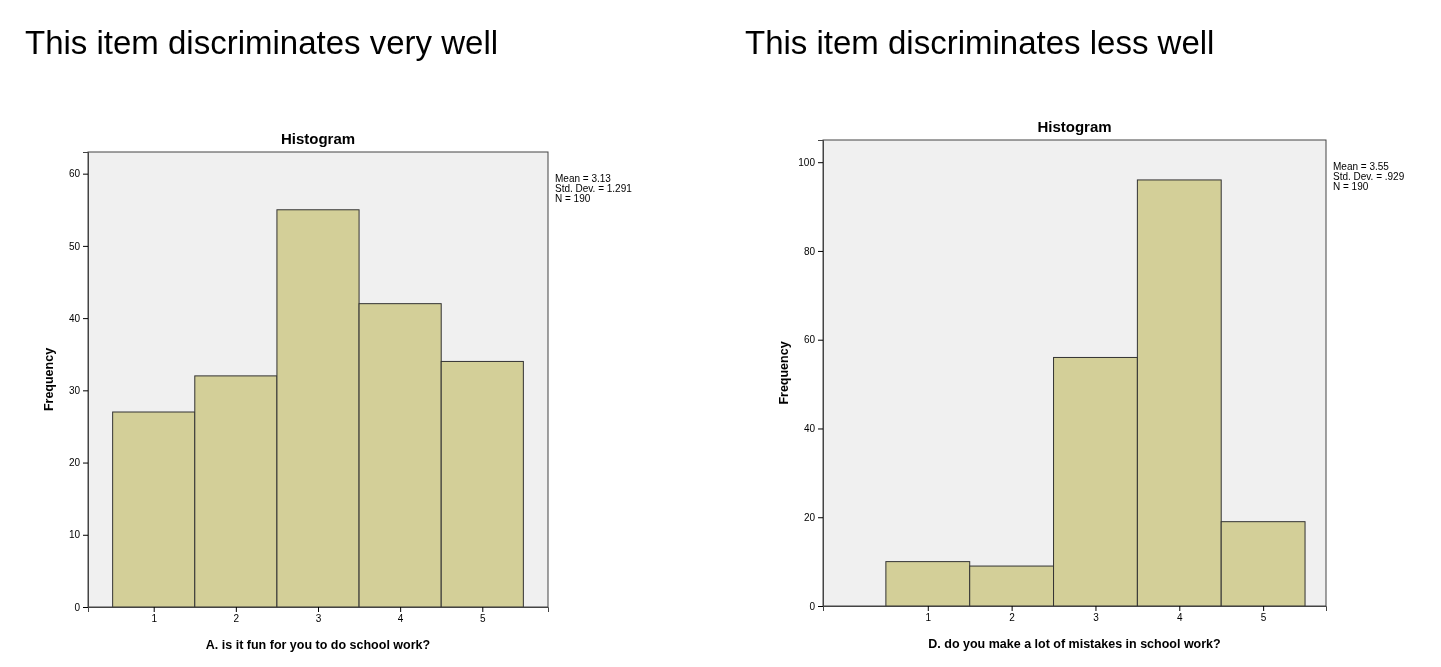 The width and height of the screenshot is (1441, 667). Describe the element at coordinates (1074, 644) in the screenshot. I see `x-axis-title: D. do you make a lot of mistakes in school work?` at that location.